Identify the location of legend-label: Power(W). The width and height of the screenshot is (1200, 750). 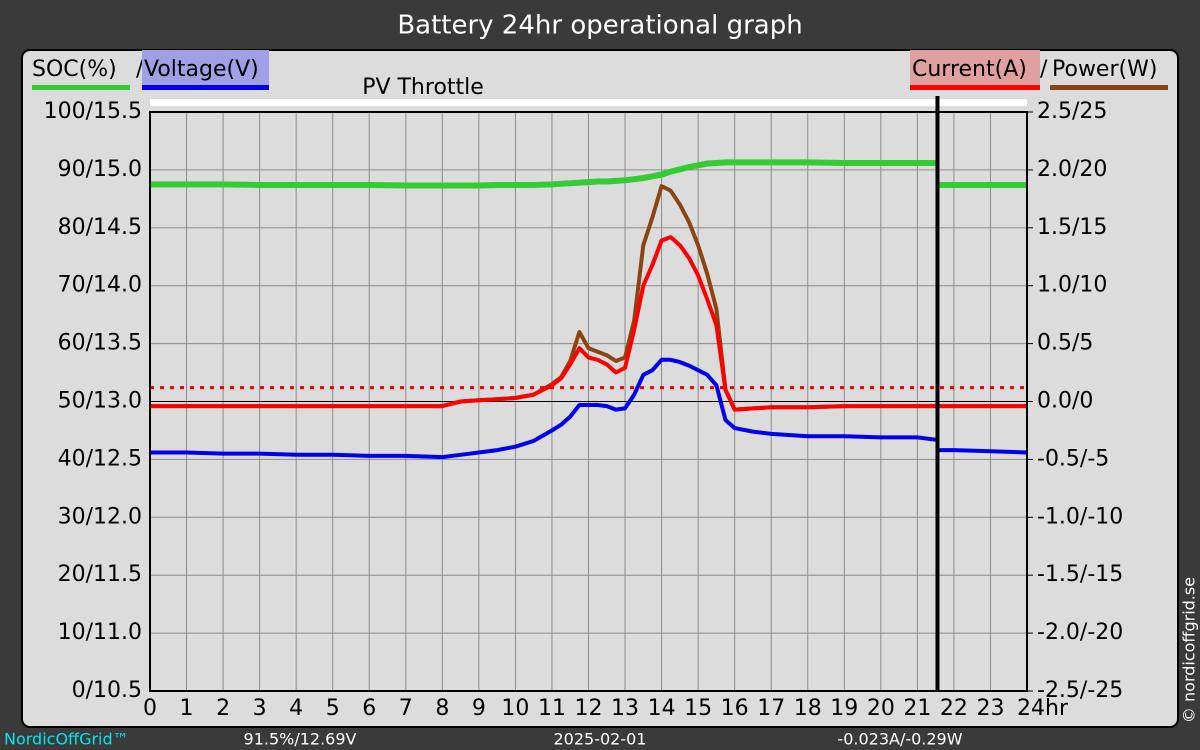
(1104, 69).